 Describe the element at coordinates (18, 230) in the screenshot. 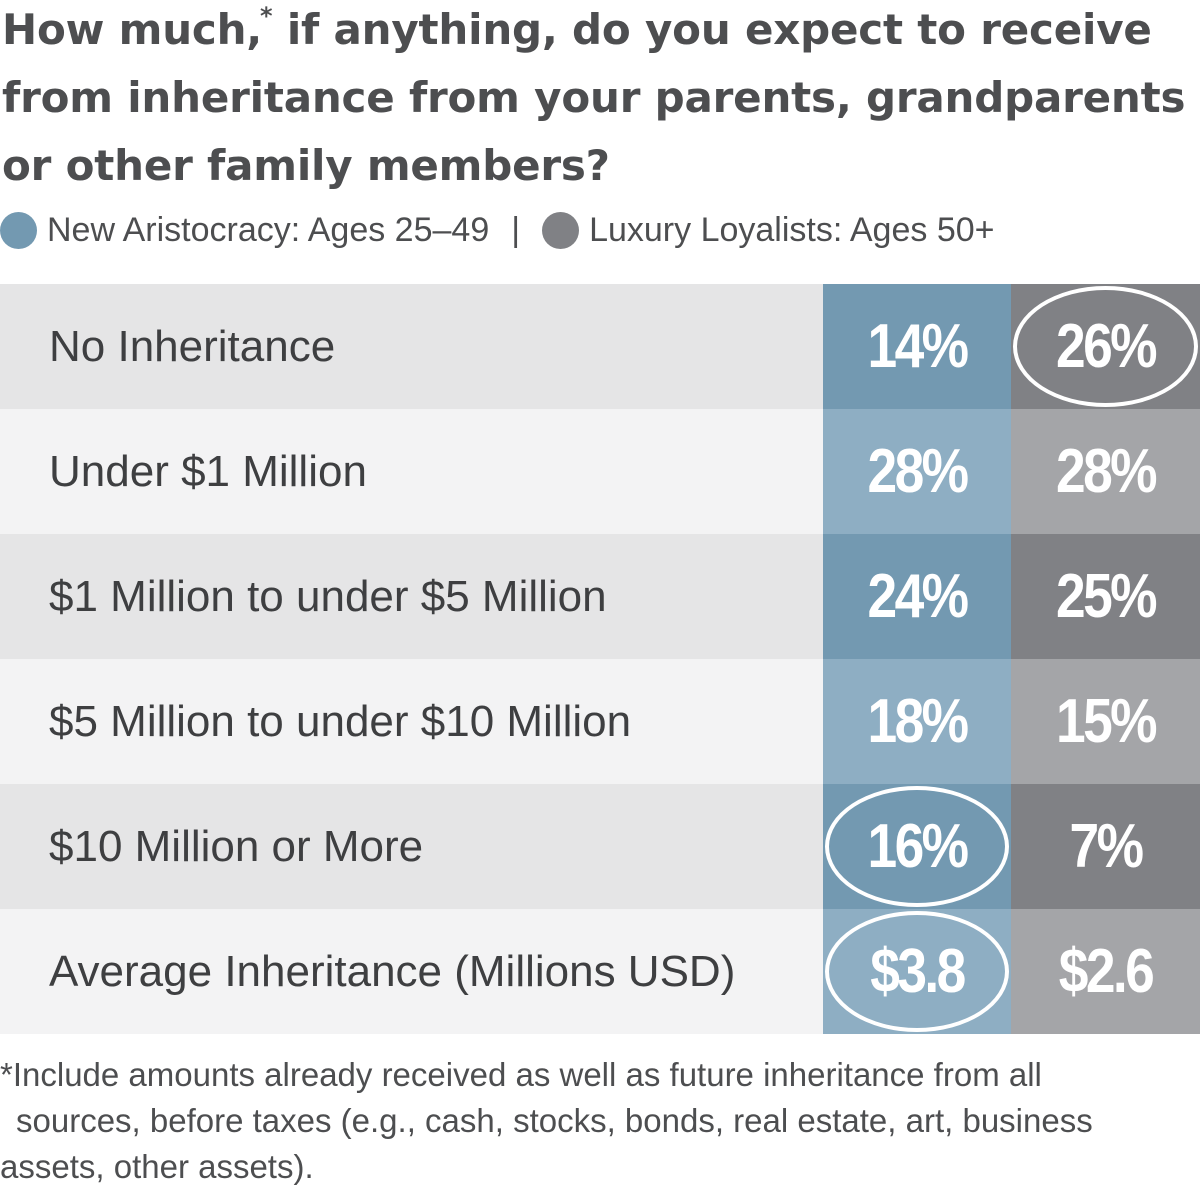

I see `legend-swatch-new-aristocracy` at that location.